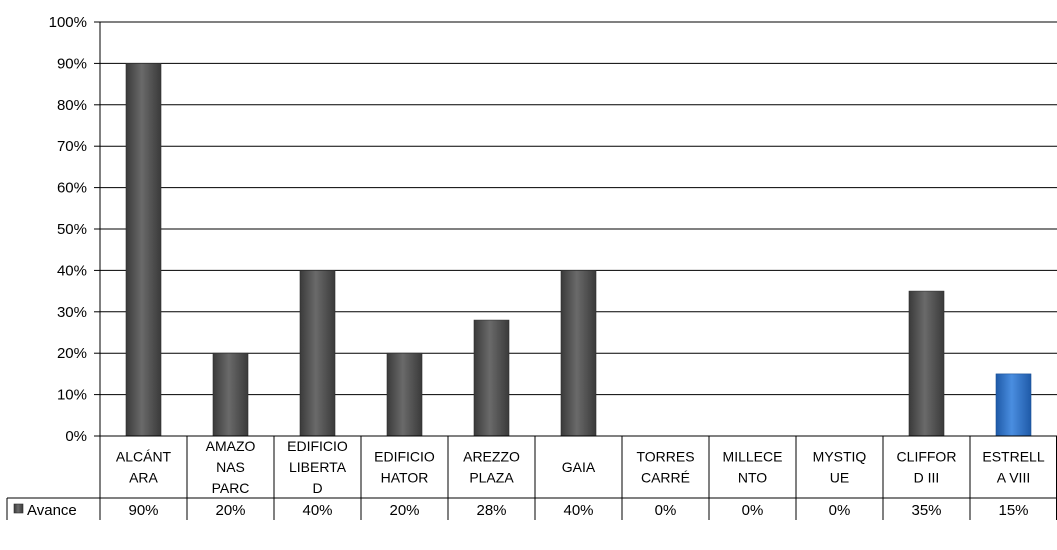  What do you see at coordinates (72, 105) in the screenshot?
I see `y-tick-label: 80%` at bounding box center [72, 105].